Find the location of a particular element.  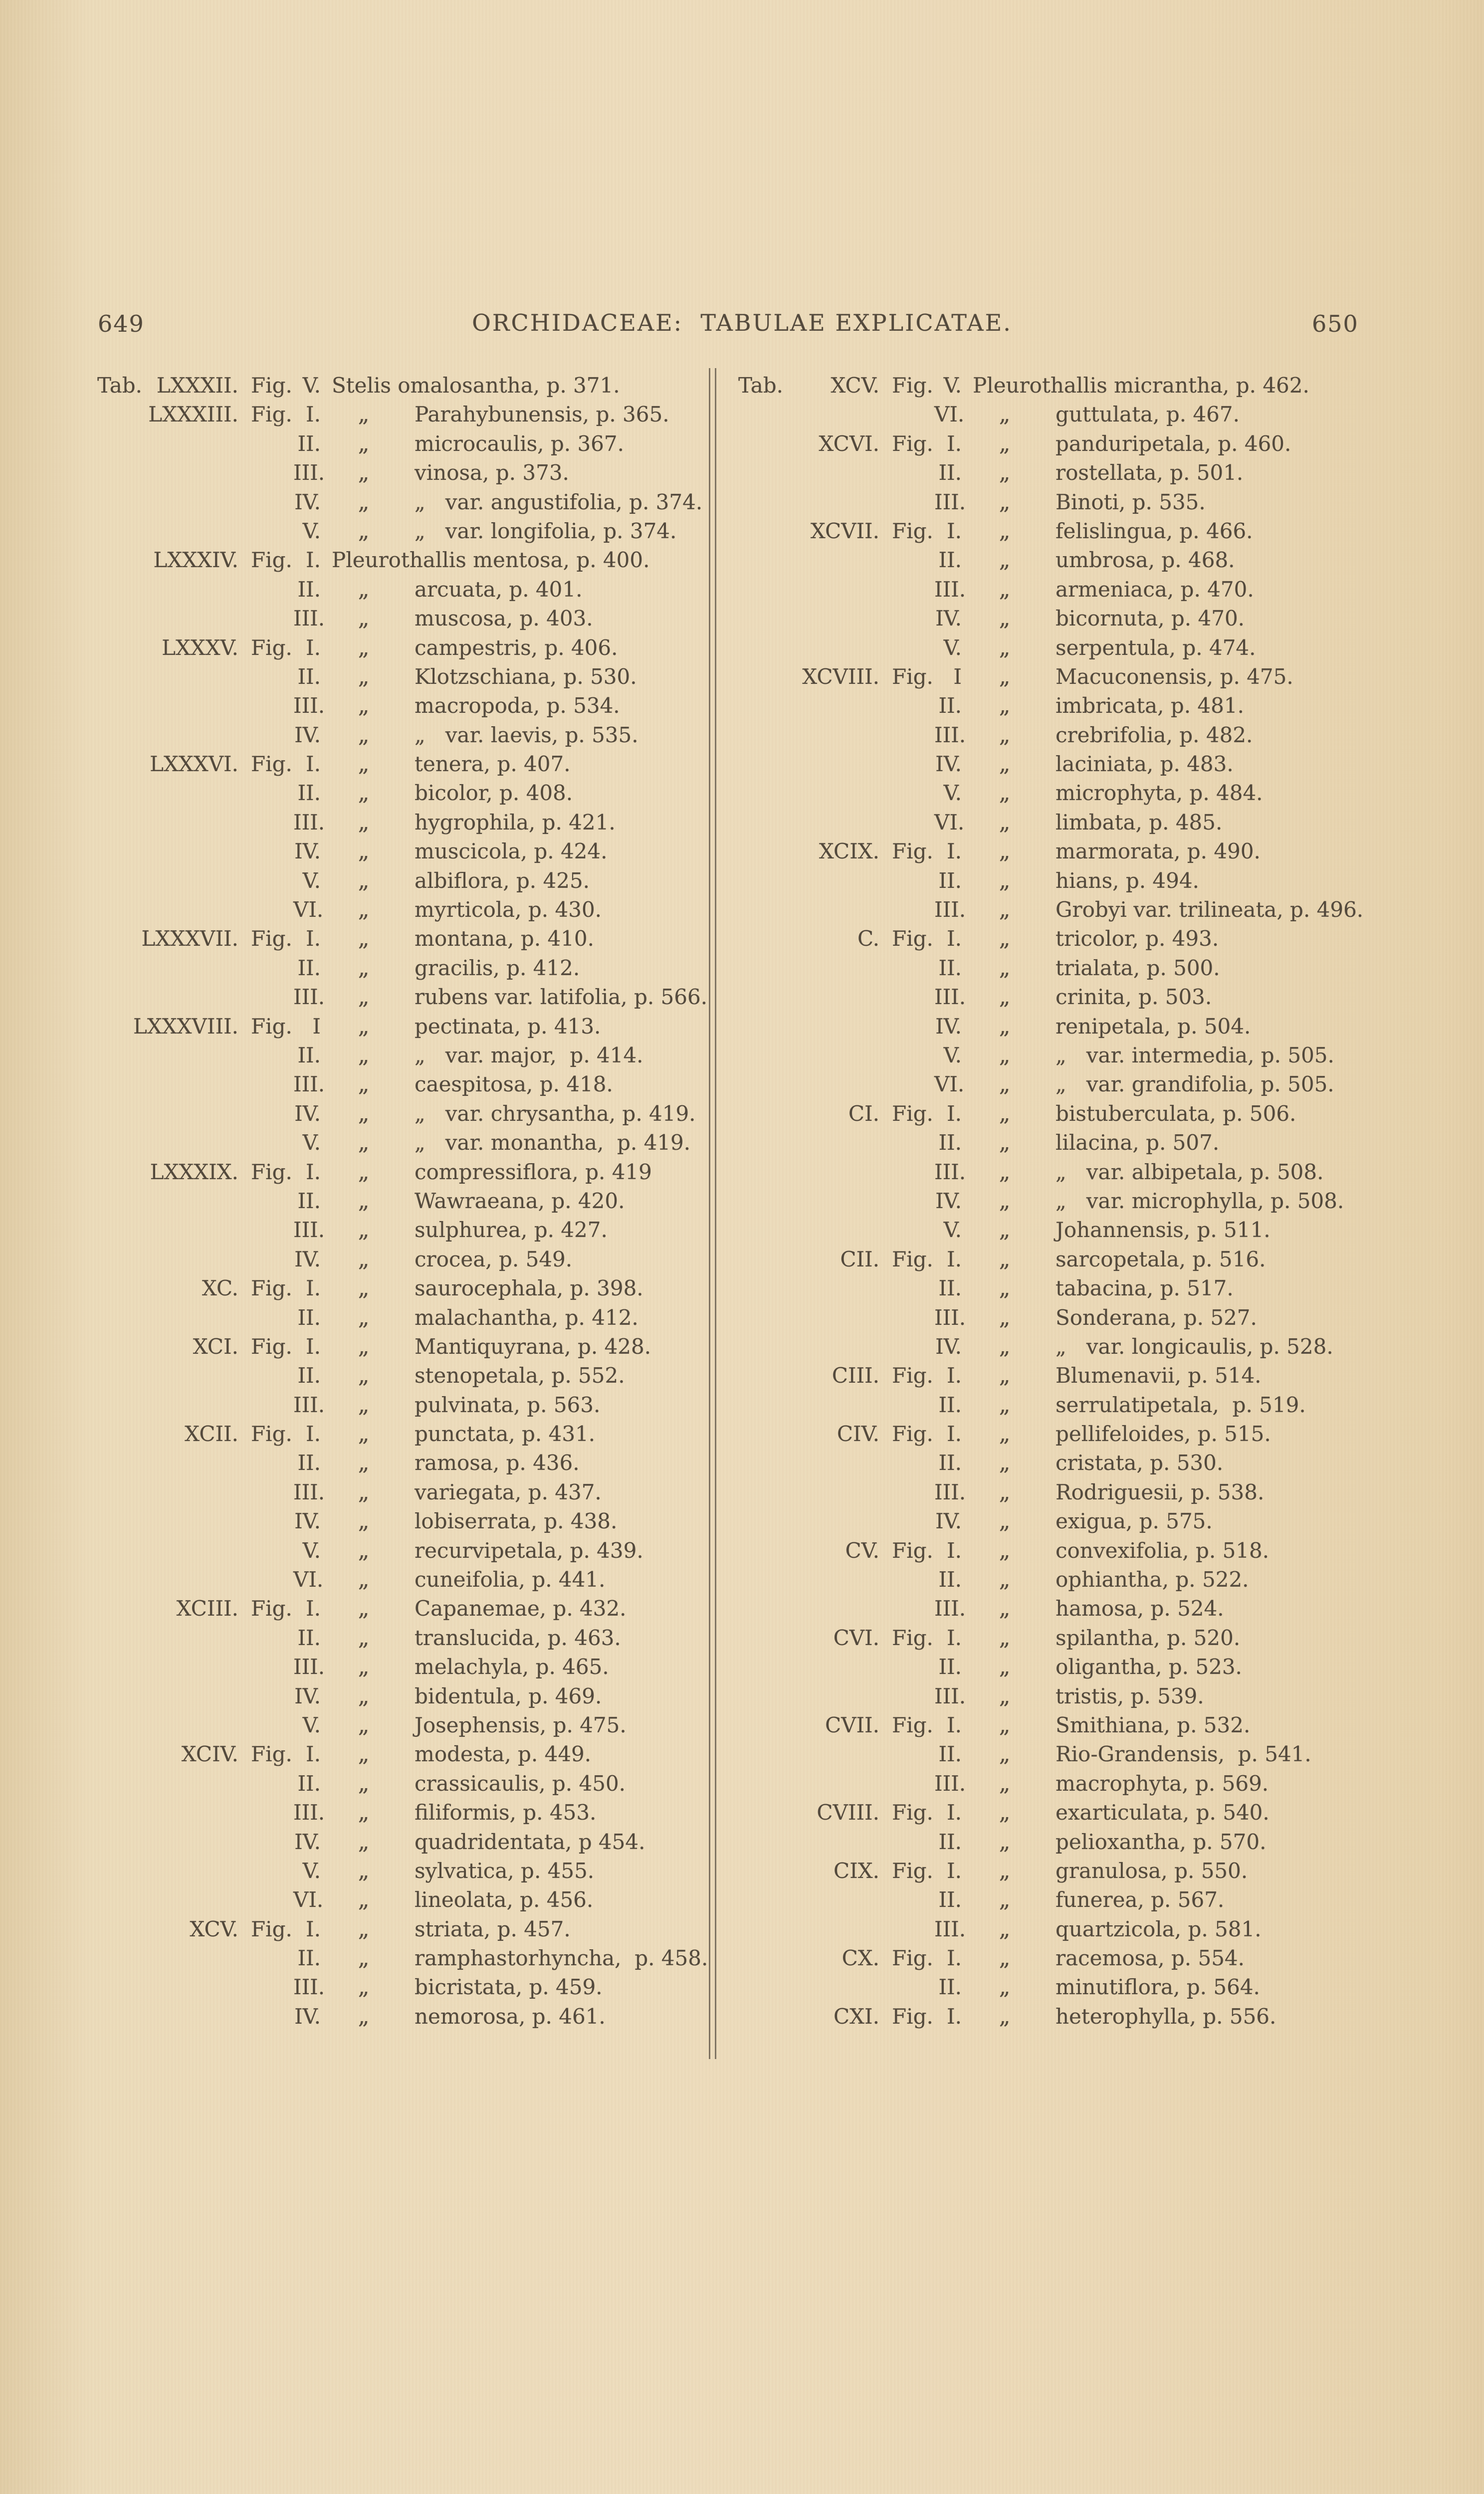

species-entry: stenopetala, p. 552. is located at coordinates (520, 1375).